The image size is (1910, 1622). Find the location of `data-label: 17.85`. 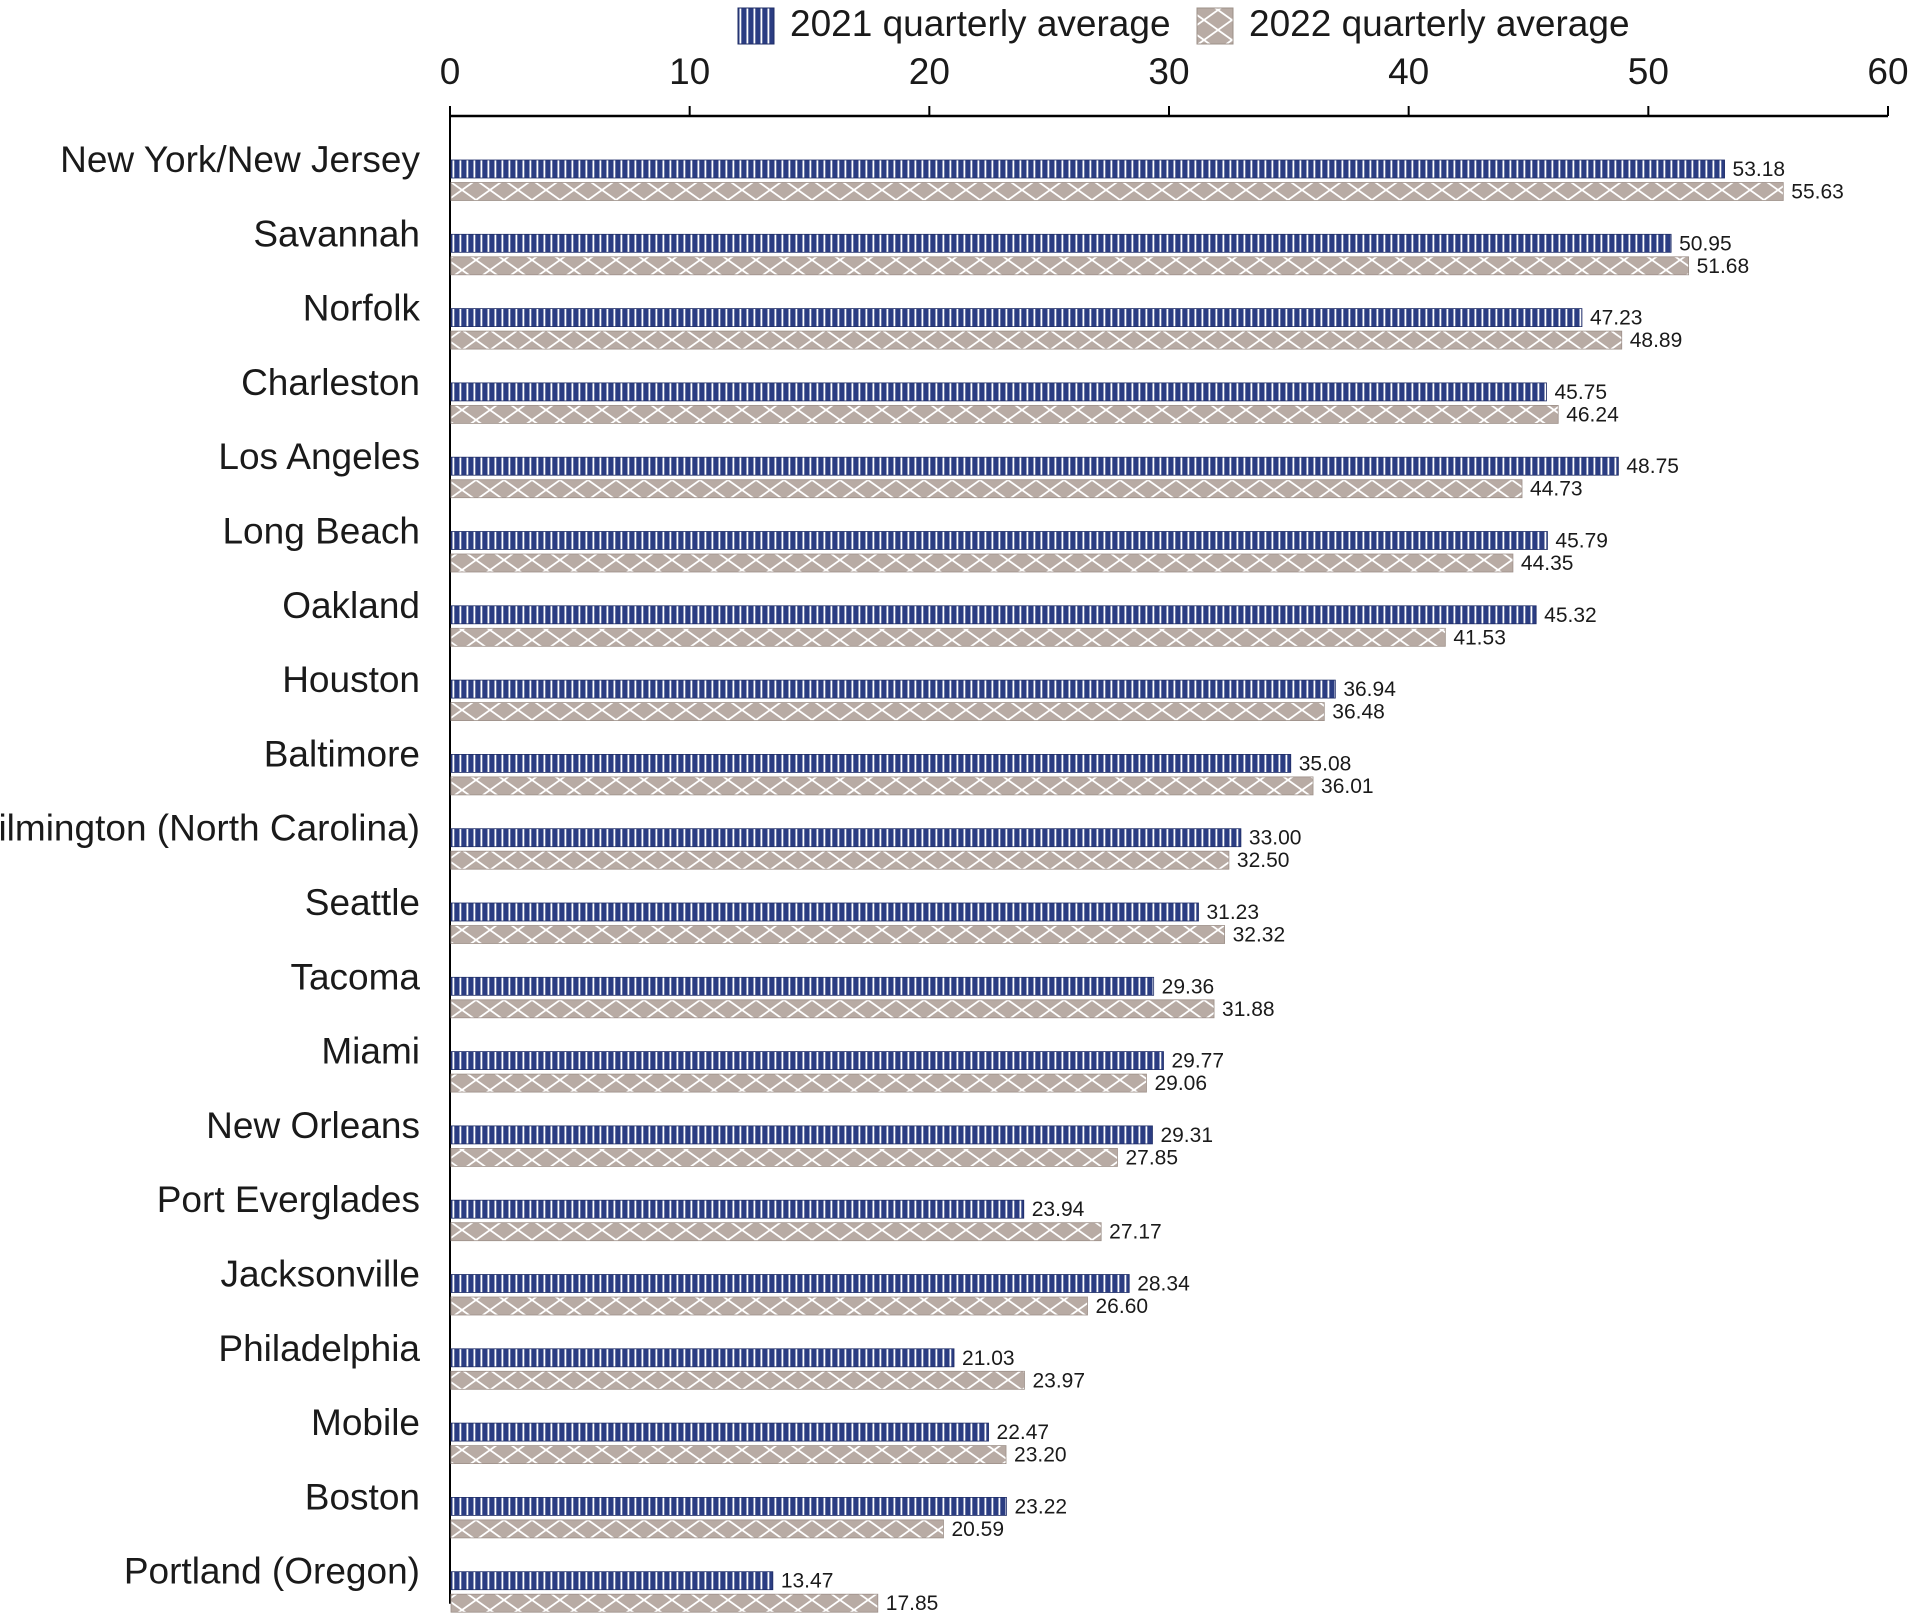

data-label: 17.85 is located at coordinates (912, 1603).